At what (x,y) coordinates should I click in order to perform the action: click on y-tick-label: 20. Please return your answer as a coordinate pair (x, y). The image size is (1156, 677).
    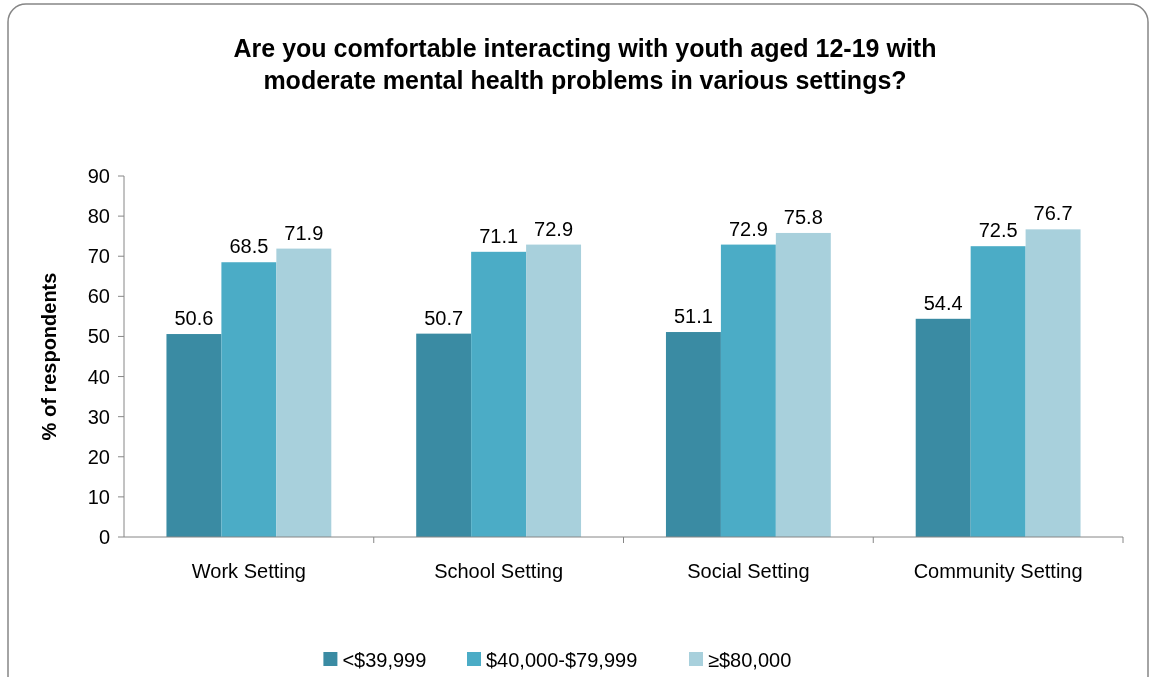
    Looking at the image, I should click on (98, 456).